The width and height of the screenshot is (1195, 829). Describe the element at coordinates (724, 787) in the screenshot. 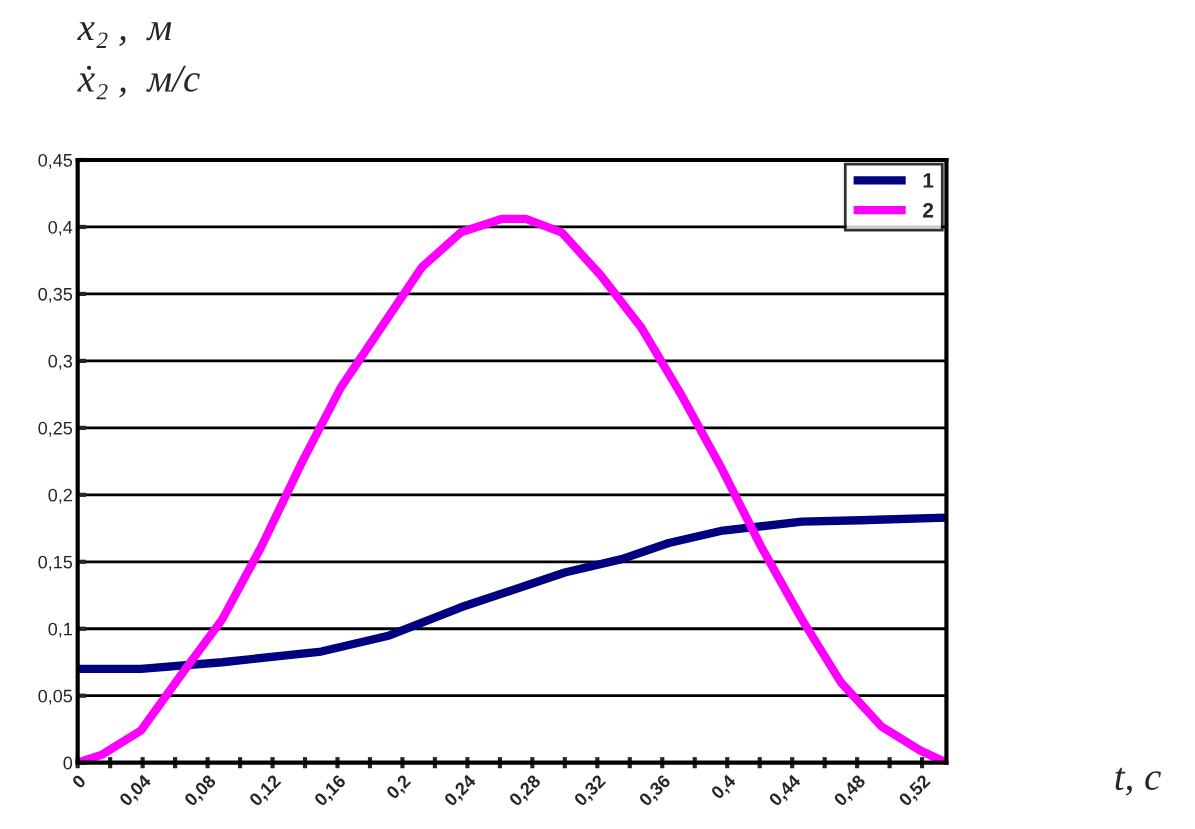

I see `x-tick-label: 0,4` at that location.